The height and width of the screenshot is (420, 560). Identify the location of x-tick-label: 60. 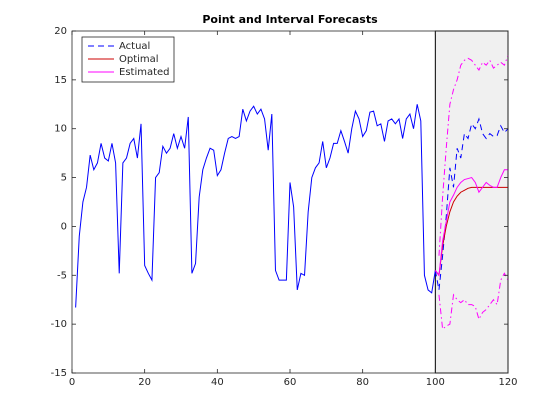
(290, 382).